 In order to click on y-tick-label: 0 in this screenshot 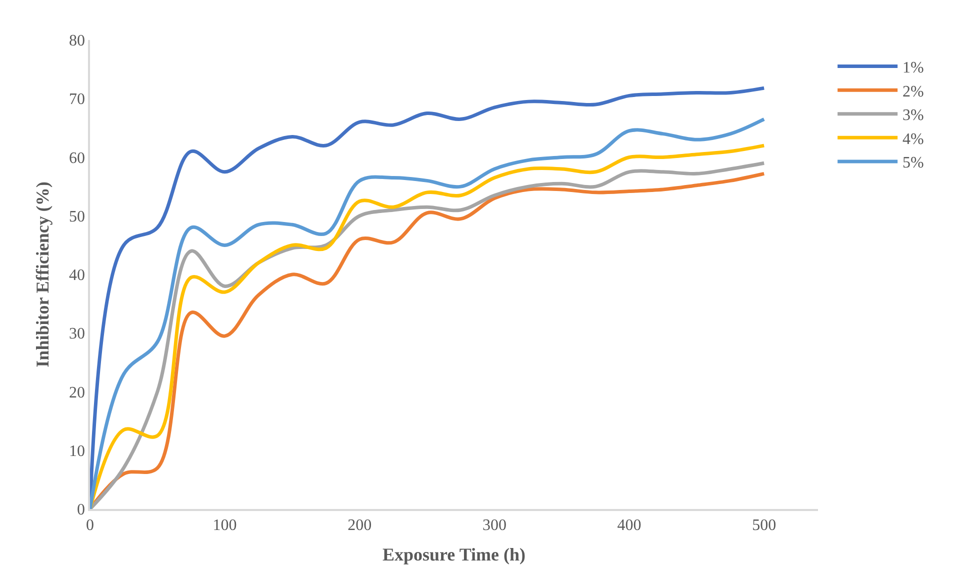, I will do `click(81, 510)`.